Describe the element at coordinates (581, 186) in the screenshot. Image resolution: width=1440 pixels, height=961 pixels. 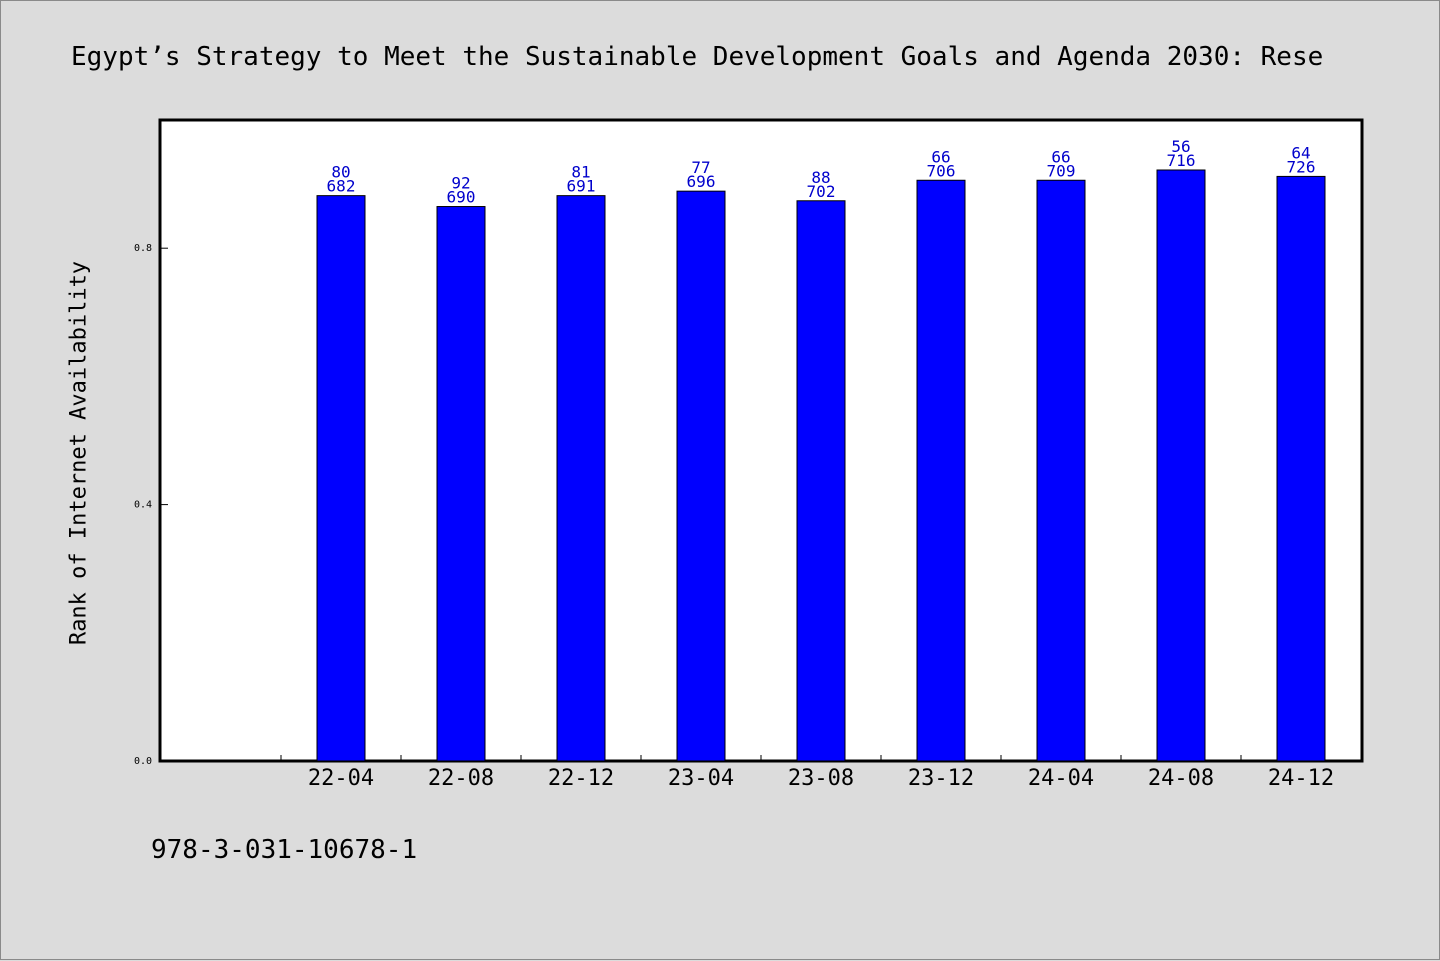
I see `data-label-bottom: 691` at that location.